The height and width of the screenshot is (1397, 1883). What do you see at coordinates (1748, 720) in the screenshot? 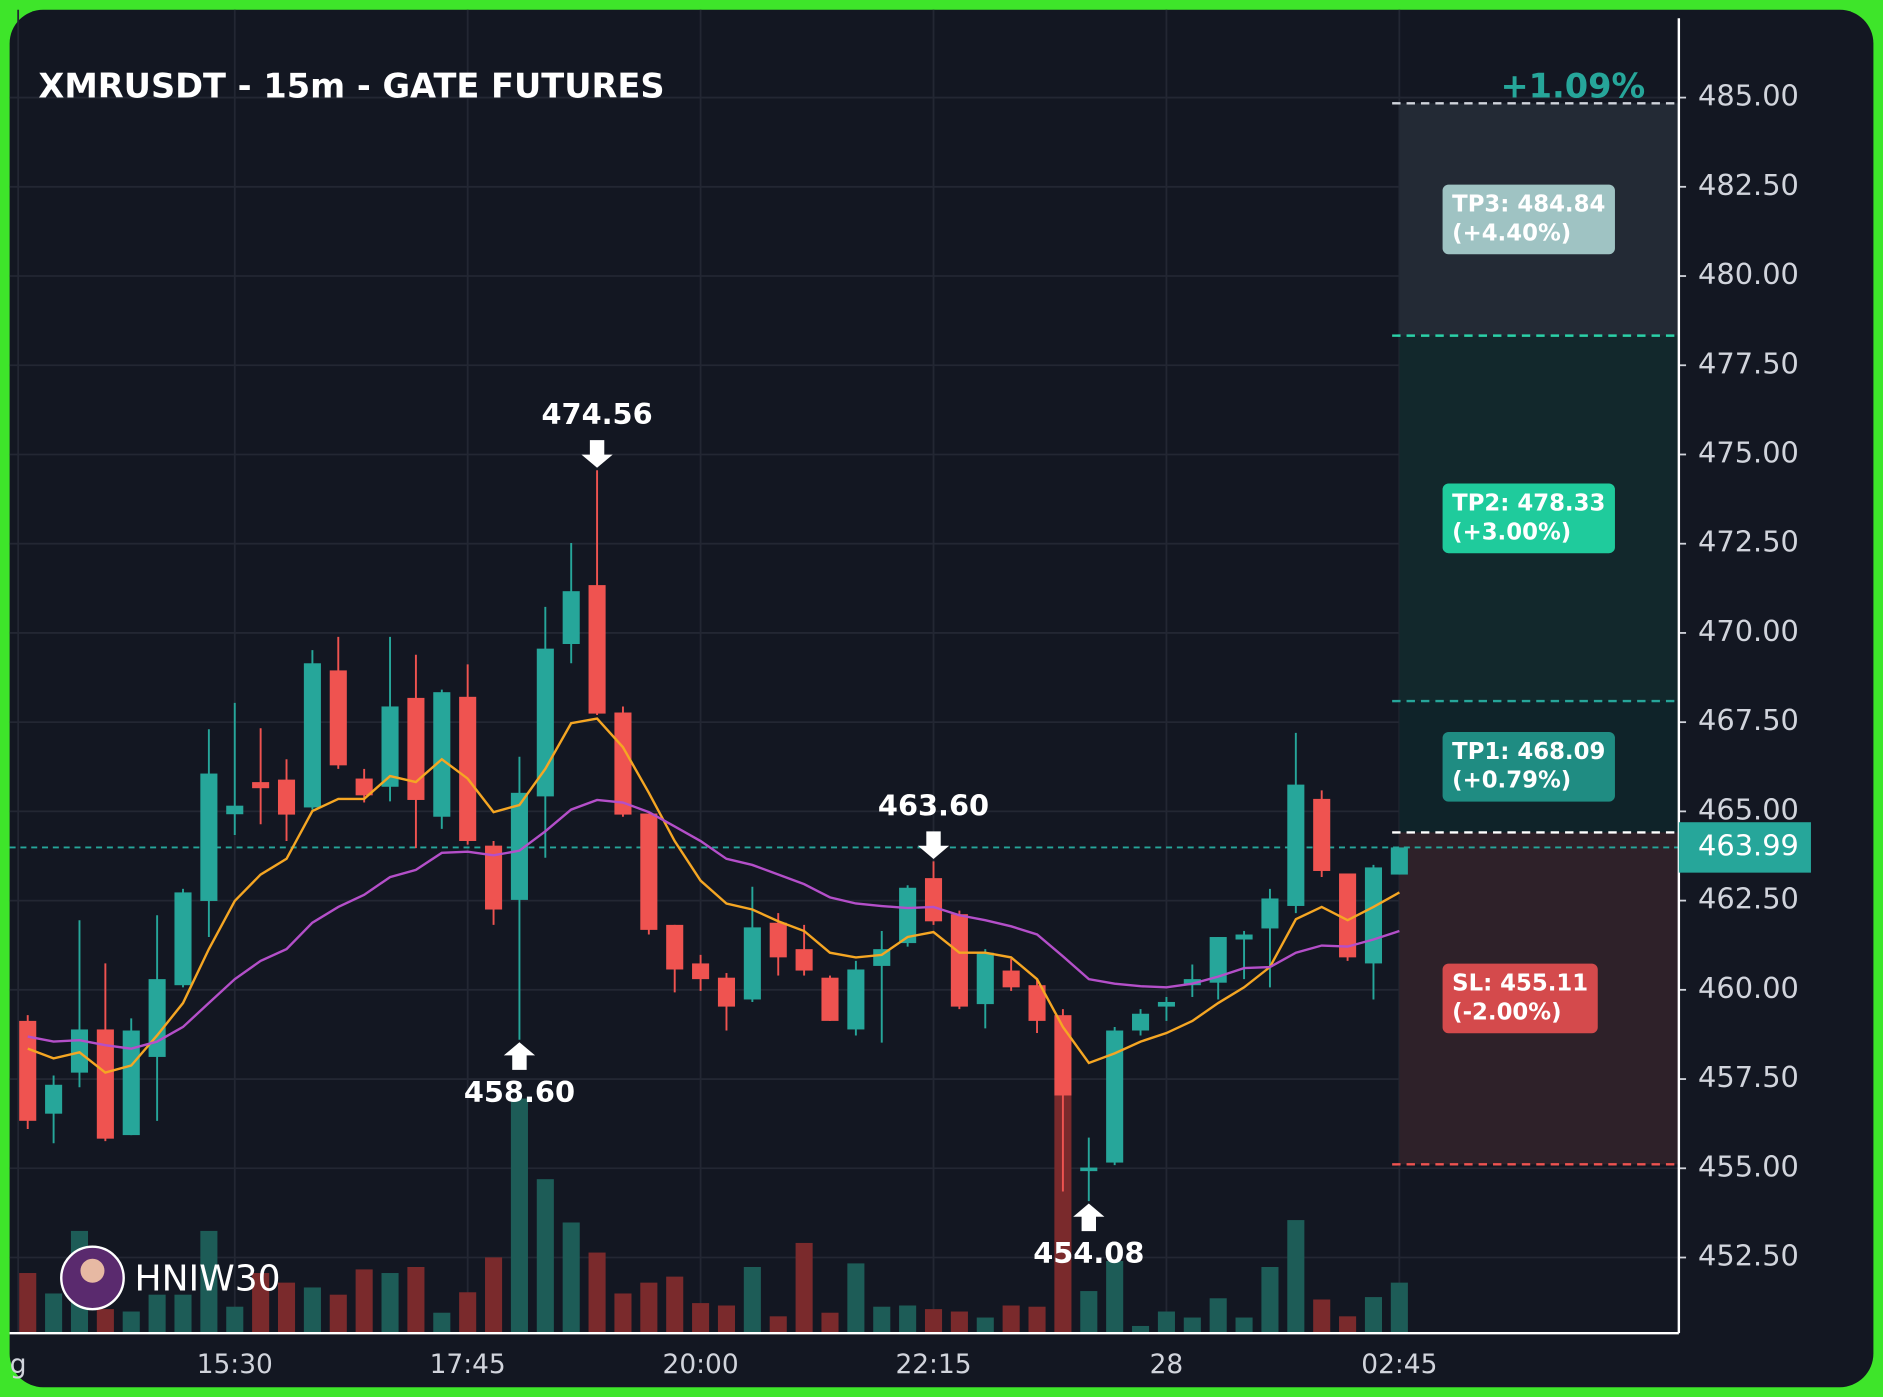
I see `y-tick-label: 467.50` at bounding box center [1748, 720].